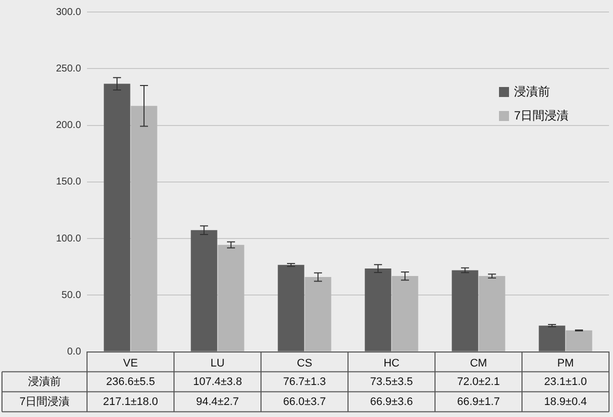 Image resolution: width=613 pixels, height=417 pixels. Describe the element at coordinates (217, 382) in the screenshot. I see `data-label: 107.4±3.8` at that location.